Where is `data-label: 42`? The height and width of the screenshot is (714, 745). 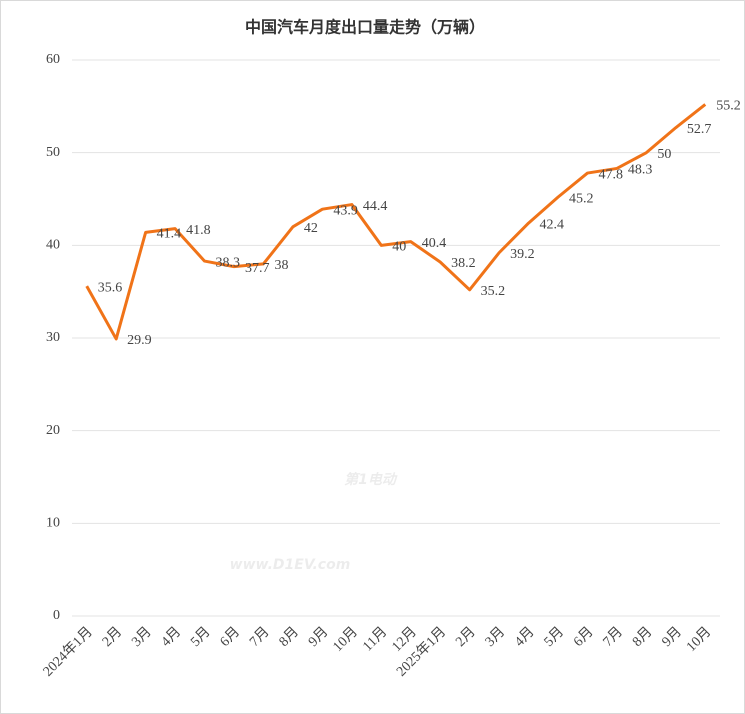 data-label: 42 is located at coordinates (311, 228).